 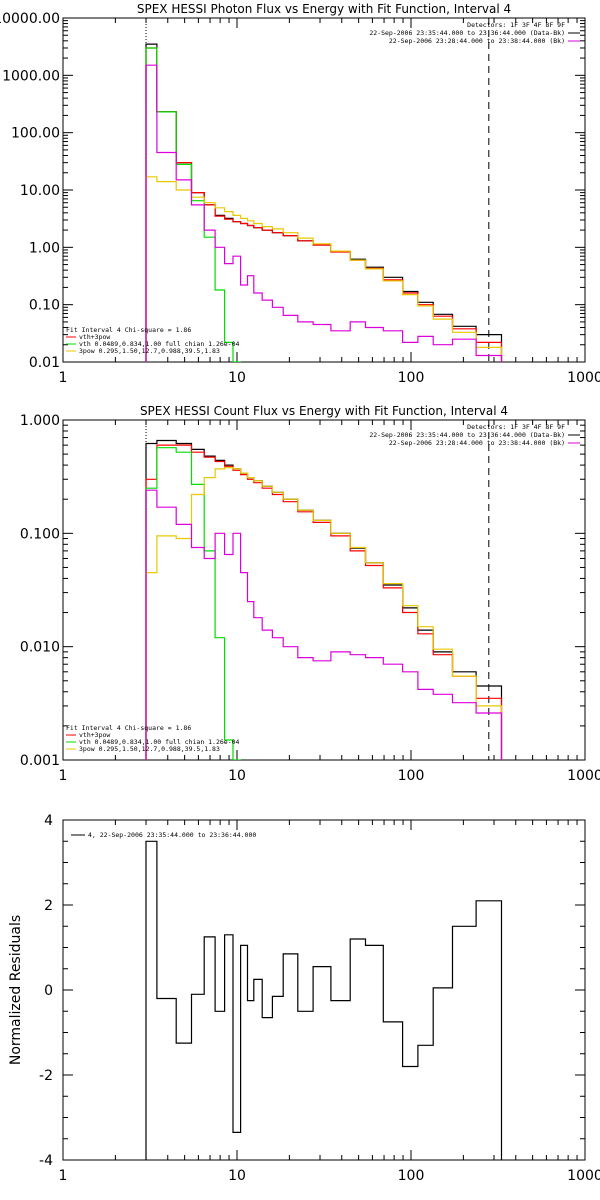 I want to click on y-tick-label: 10.00, so click(x=40, y=191).